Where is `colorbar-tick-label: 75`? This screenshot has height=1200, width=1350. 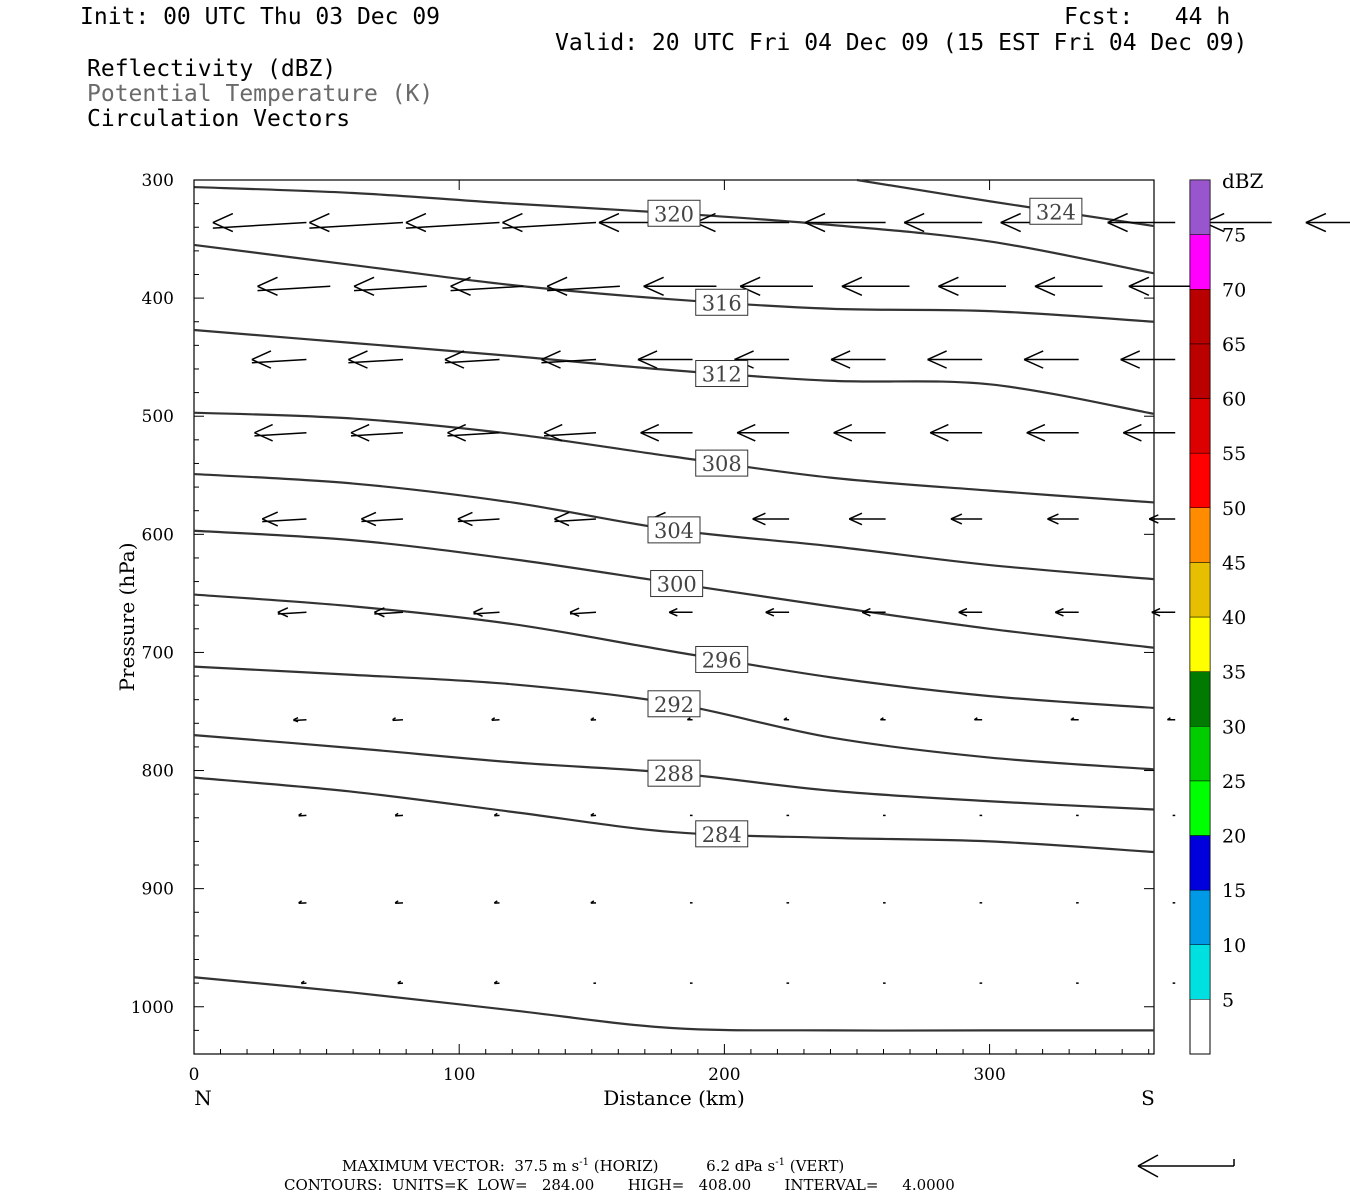
colorbar-tick-label: 75 is located at coordinates (1234, 236).